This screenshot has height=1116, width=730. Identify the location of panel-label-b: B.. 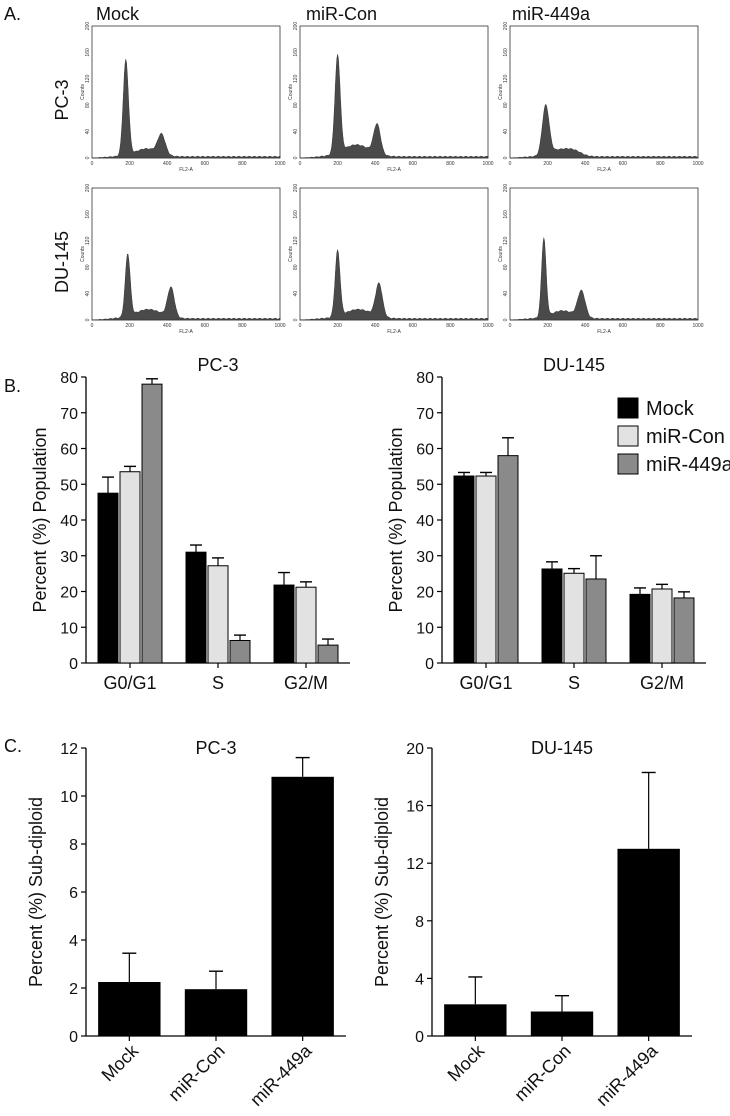
(12, 386).